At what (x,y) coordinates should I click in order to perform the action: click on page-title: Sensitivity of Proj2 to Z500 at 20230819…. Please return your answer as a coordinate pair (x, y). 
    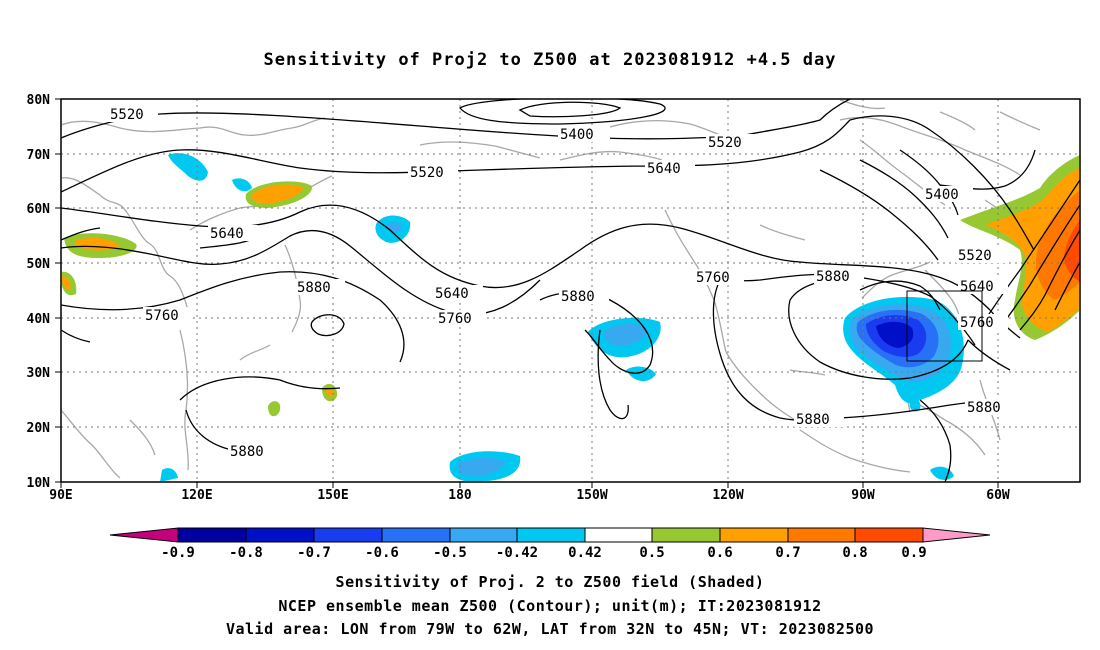
    Looking at the image, I should click on (550, 60).